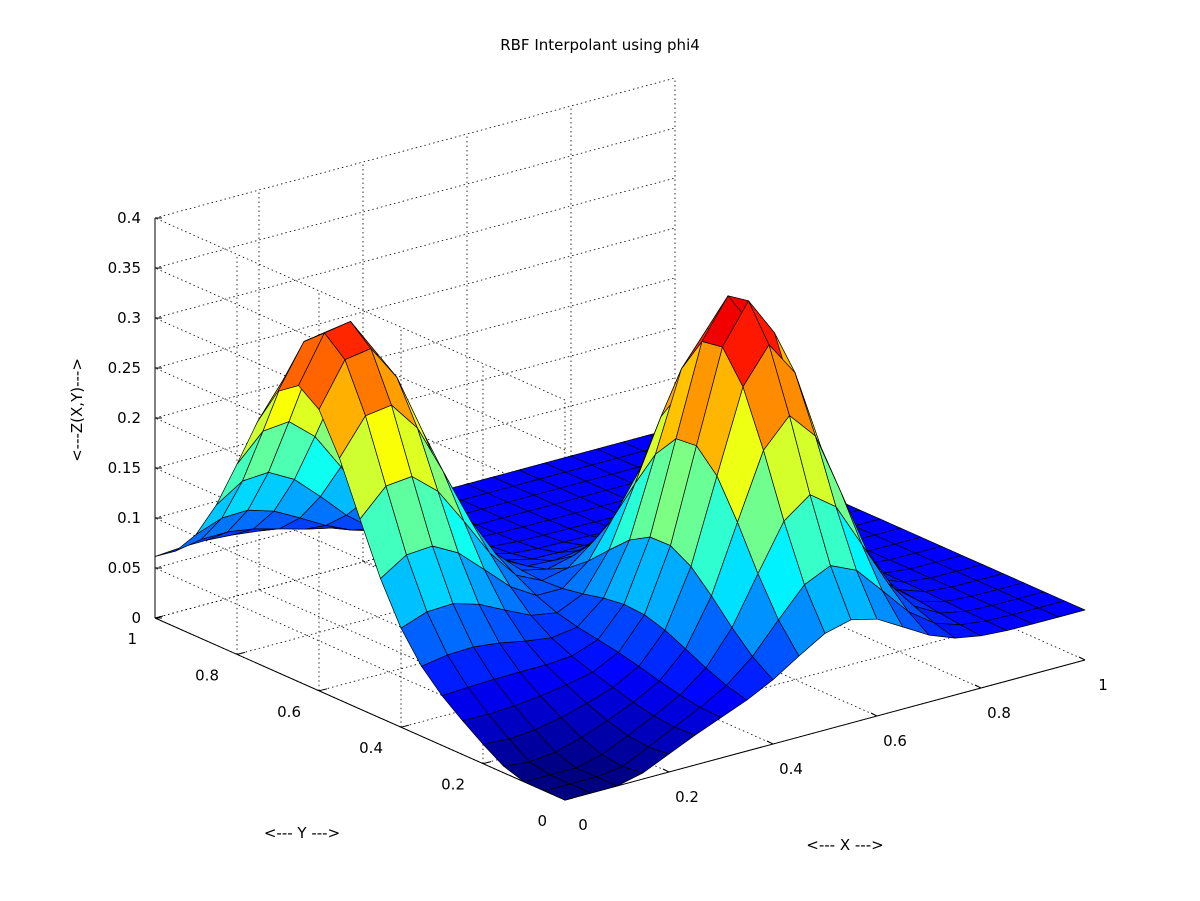 Image resolution: width=1200 pixels, height=901 pixels. Describe the element at coordinates (124, 368) in the screenshot. I see `z-tick-label: 0.25` at that location.